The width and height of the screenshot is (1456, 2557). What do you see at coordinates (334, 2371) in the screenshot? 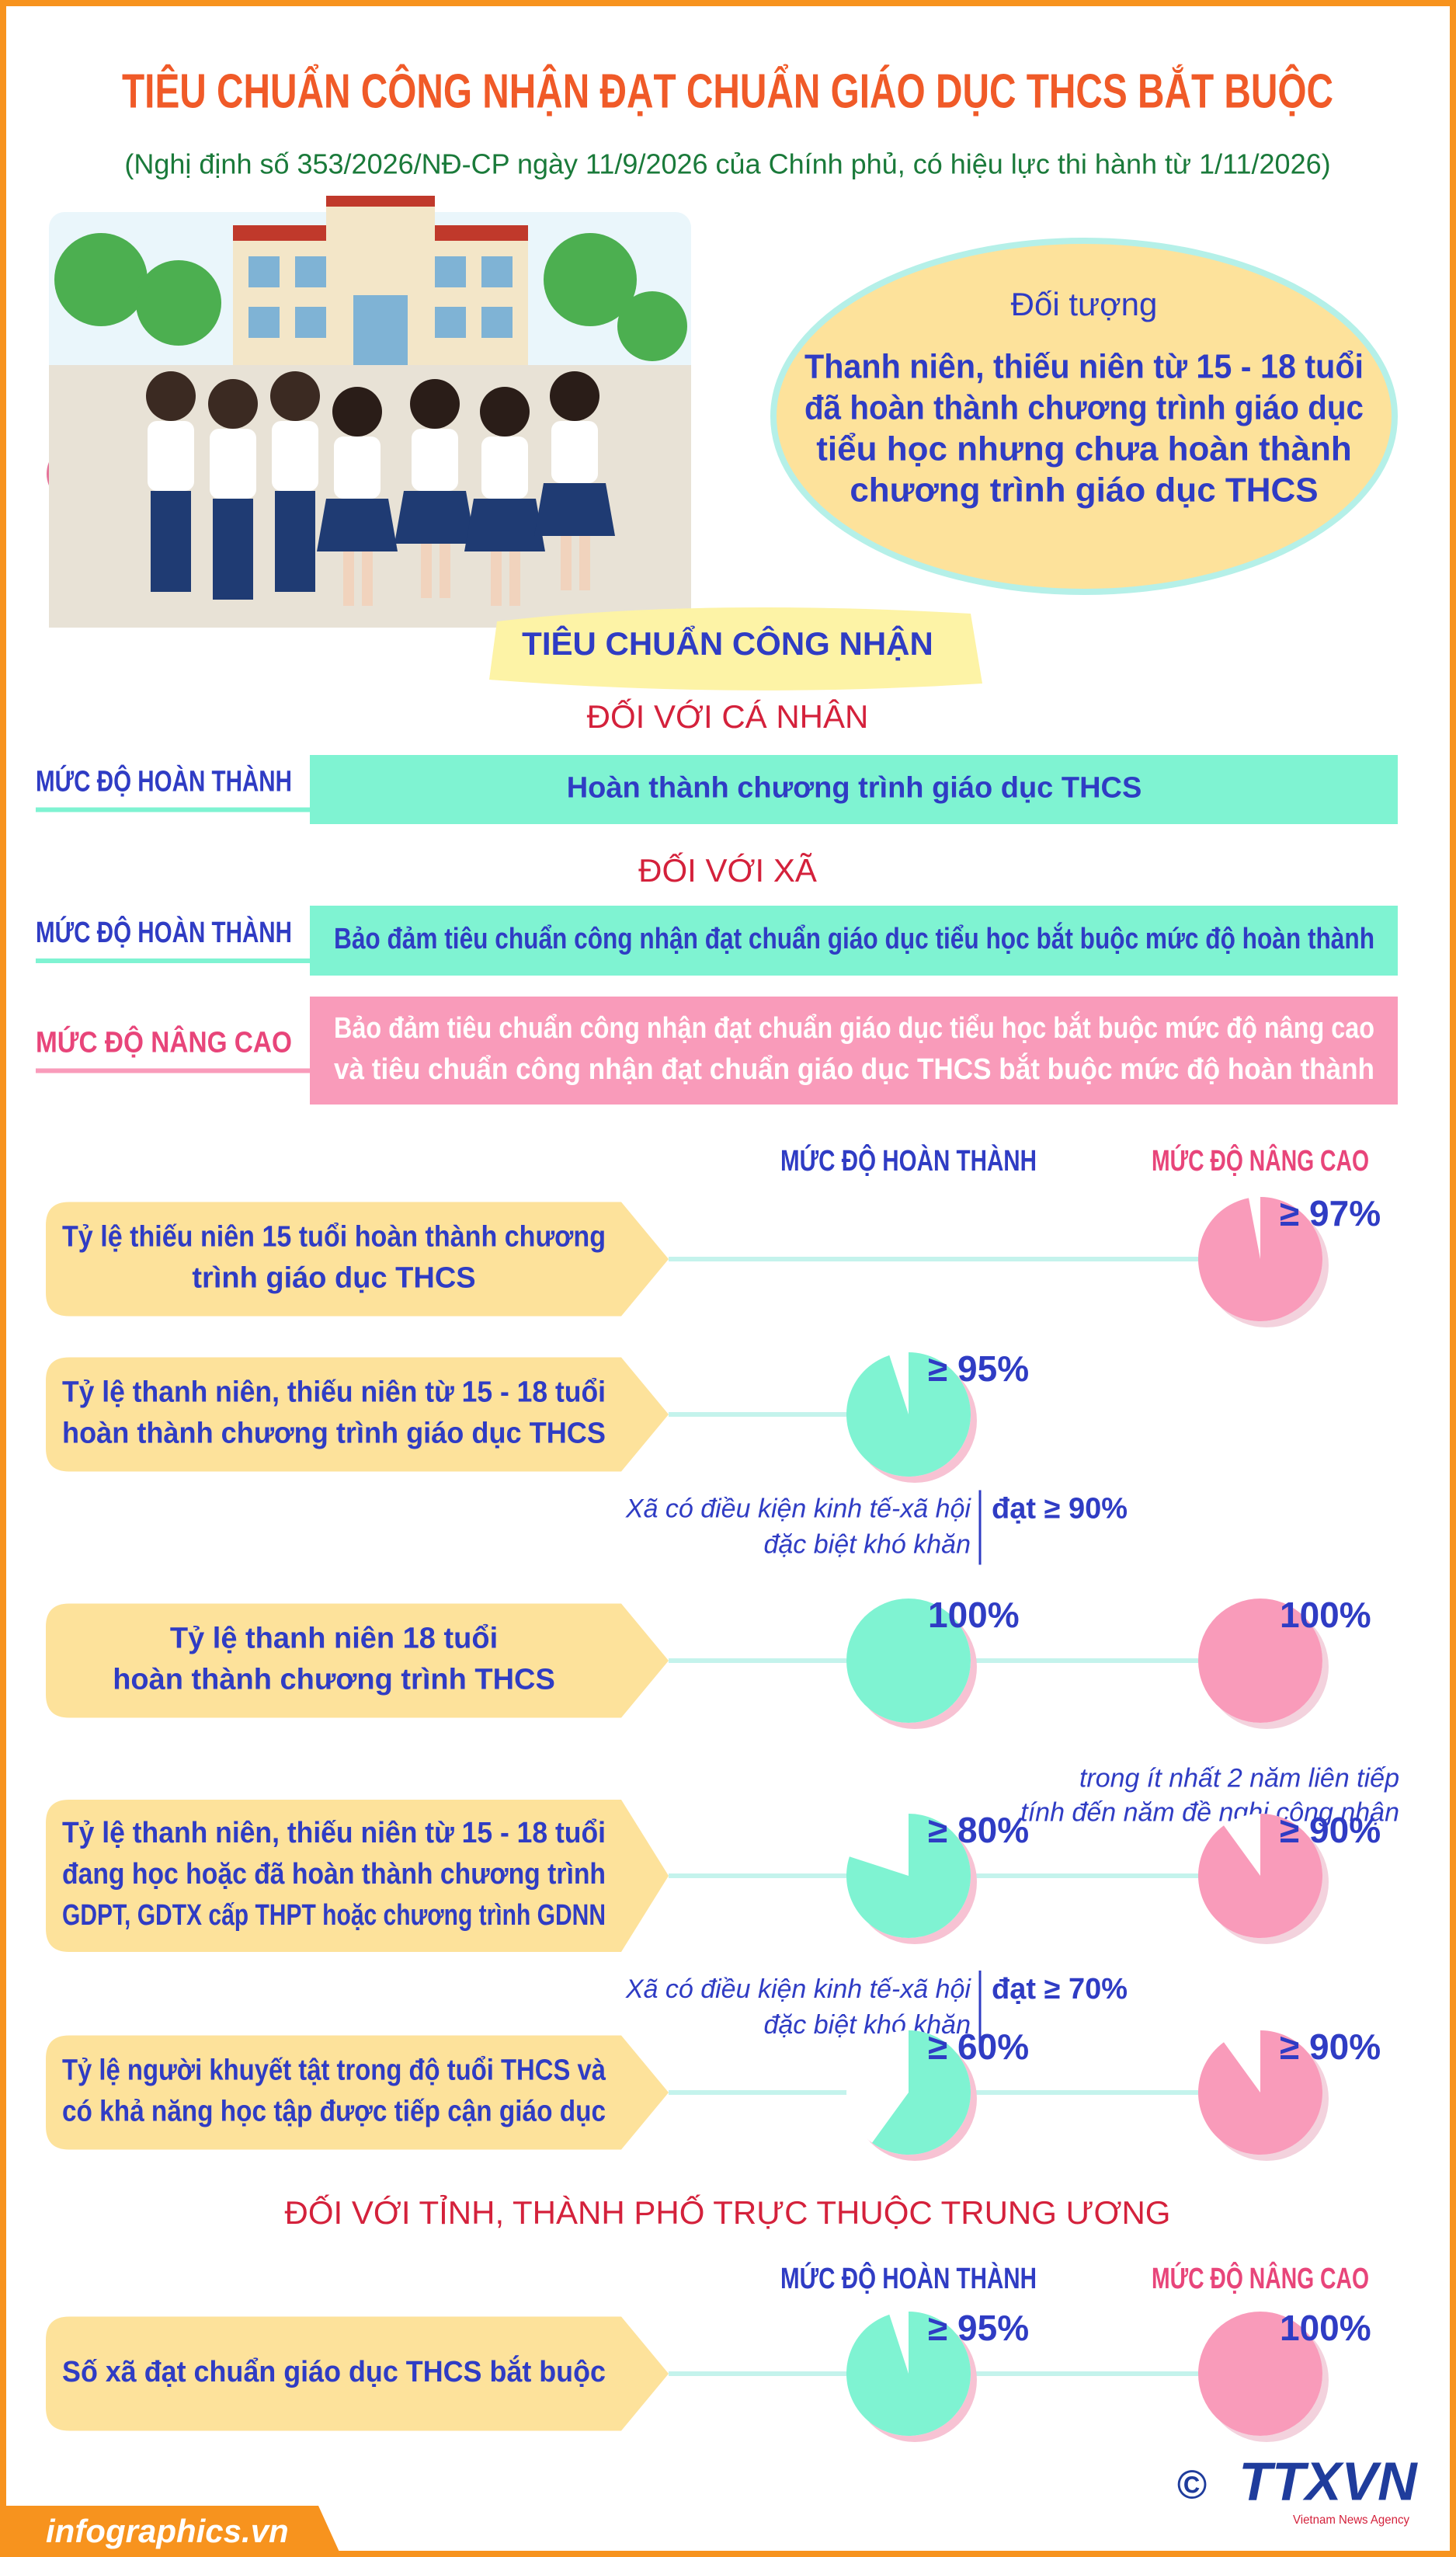
I see `indicator-text: Số xã đạt chuẩn giáo dục THCS bắt buộc` at bounding box center [334, 2371].